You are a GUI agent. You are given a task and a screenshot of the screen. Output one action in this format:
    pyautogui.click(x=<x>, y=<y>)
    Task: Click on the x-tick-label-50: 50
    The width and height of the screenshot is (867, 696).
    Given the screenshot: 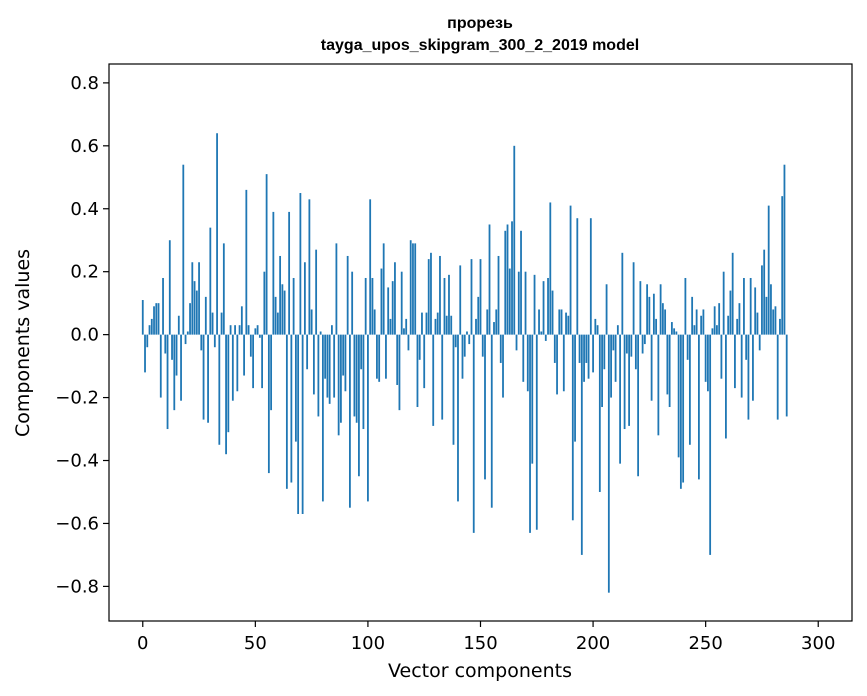 What is the action you would take?
    pyautogui.click(x=255, y=643)
    